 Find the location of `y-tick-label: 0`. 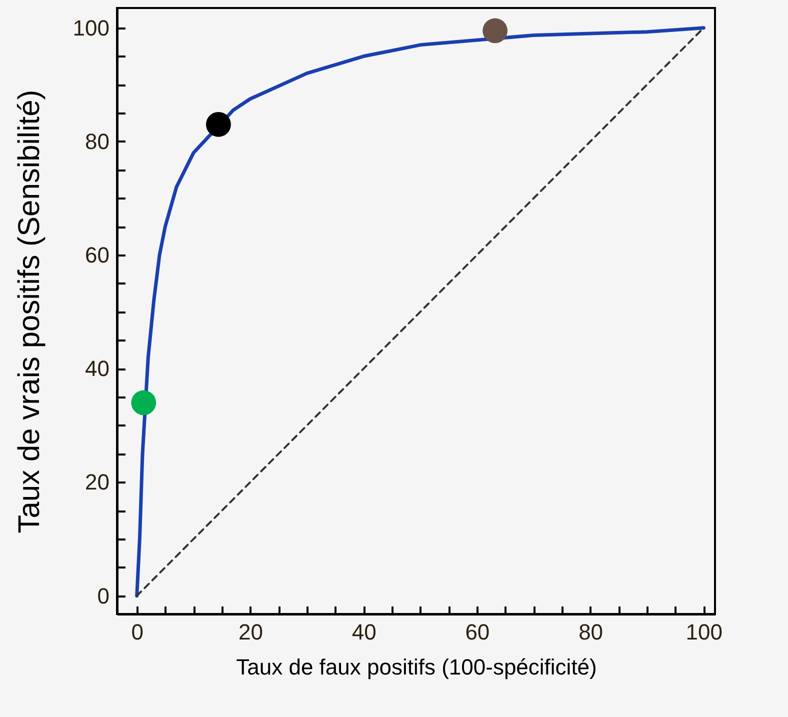

y-tick-label: 0 is located at coordinates (103, 595).